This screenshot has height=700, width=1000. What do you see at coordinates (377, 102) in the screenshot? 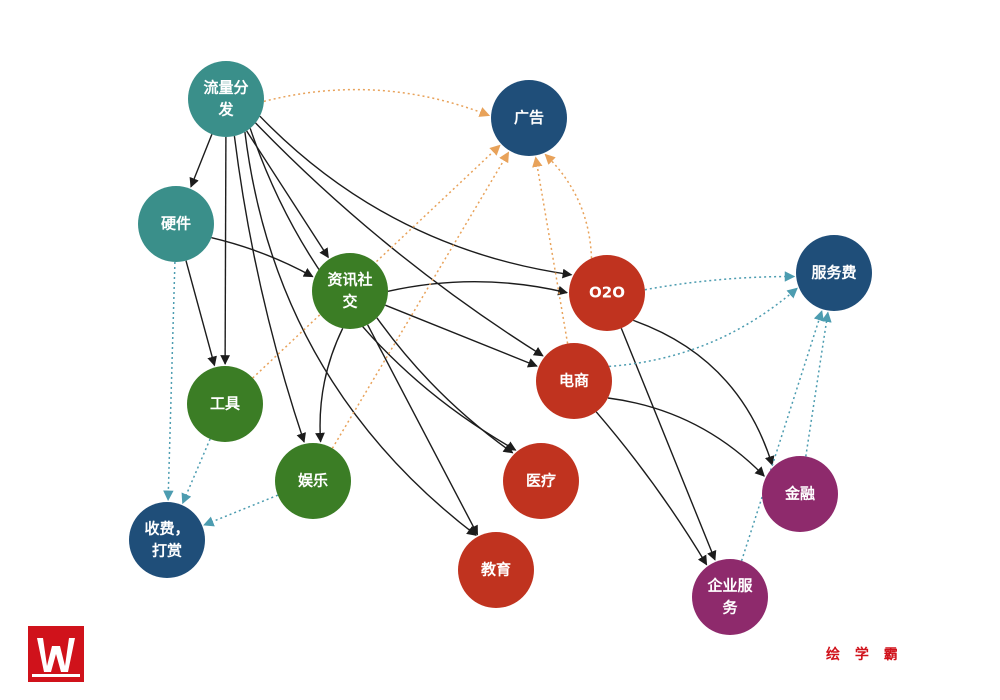
I see `edge-liuliang-to-guanggao` at bounding box center [377, 102].